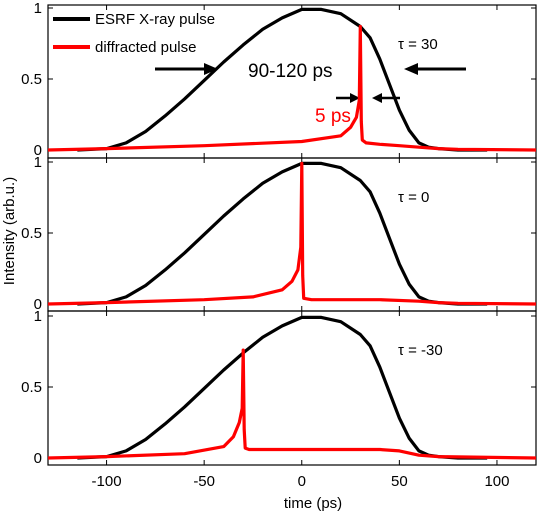 This screenshot has height=523, width=544. Describe the element at coordinates (496, 481) in the screenshot. I see `x-tick-label: 100` at that location.